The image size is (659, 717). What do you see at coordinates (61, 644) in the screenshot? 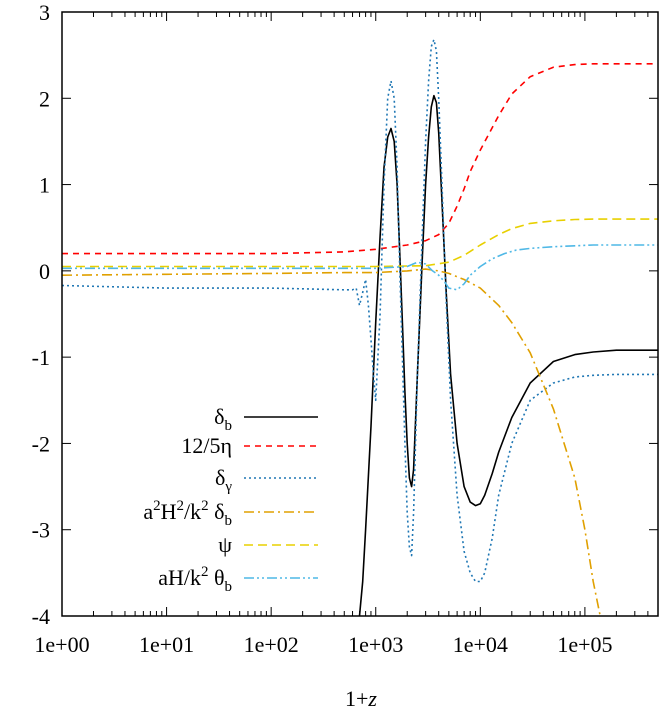
I see `x-tick-label: 1e+00` at bounding box center [61, 644].